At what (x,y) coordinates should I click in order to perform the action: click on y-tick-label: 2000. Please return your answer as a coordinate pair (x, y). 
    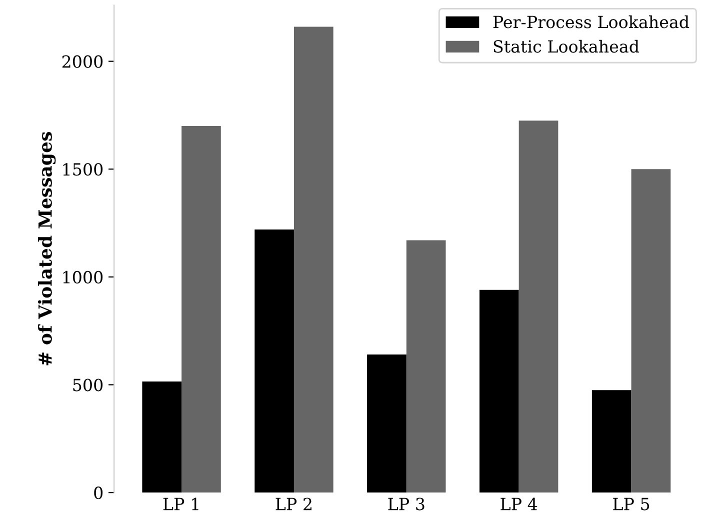
    Looking at the image, I should click on (82, 61).